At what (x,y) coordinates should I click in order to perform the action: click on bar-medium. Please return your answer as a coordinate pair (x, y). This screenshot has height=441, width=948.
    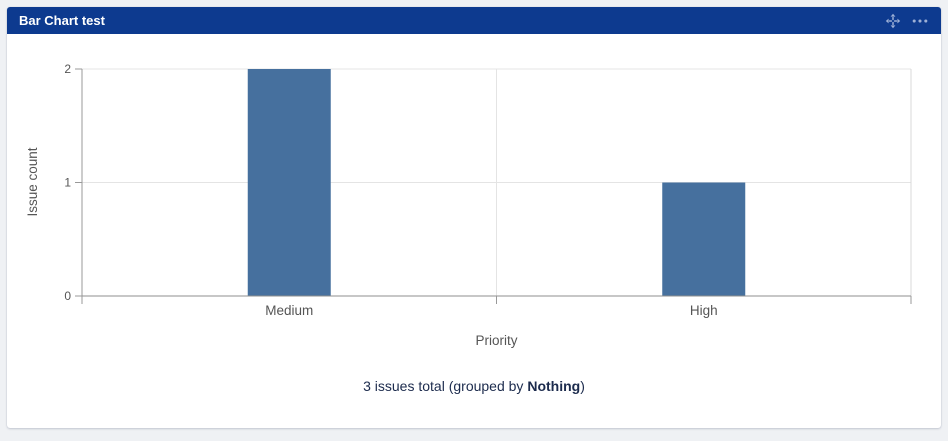
    Looking at the image, I should click on (289, 182).